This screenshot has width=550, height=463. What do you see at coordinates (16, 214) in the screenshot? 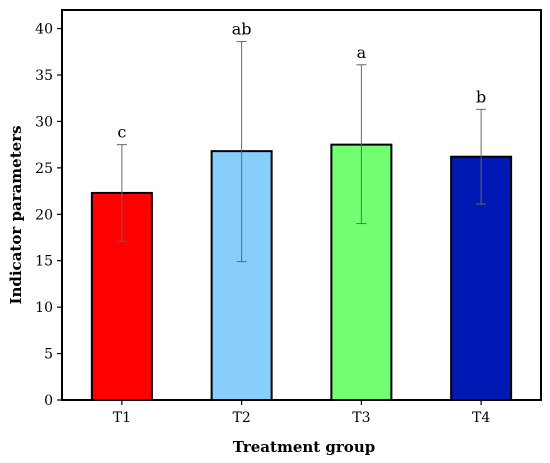
I see `y-axis-title: Indicator parameters` at bounding box center [16, 214].